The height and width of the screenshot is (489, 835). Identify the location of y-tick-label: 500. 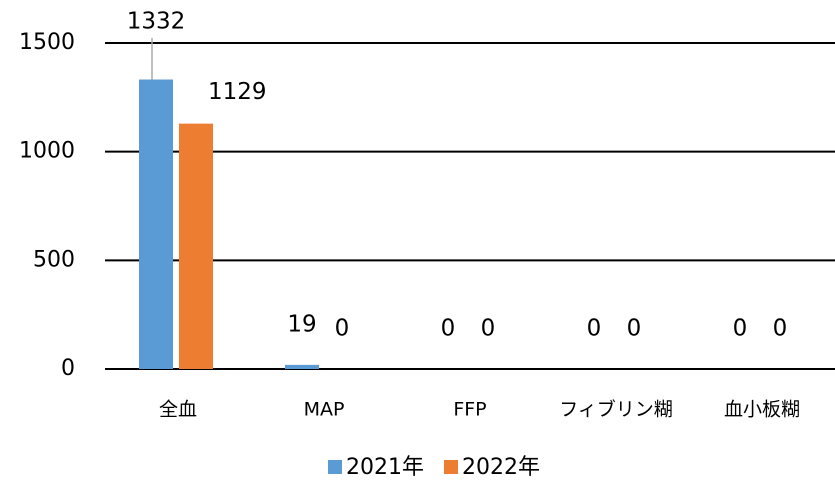
(54, 259).